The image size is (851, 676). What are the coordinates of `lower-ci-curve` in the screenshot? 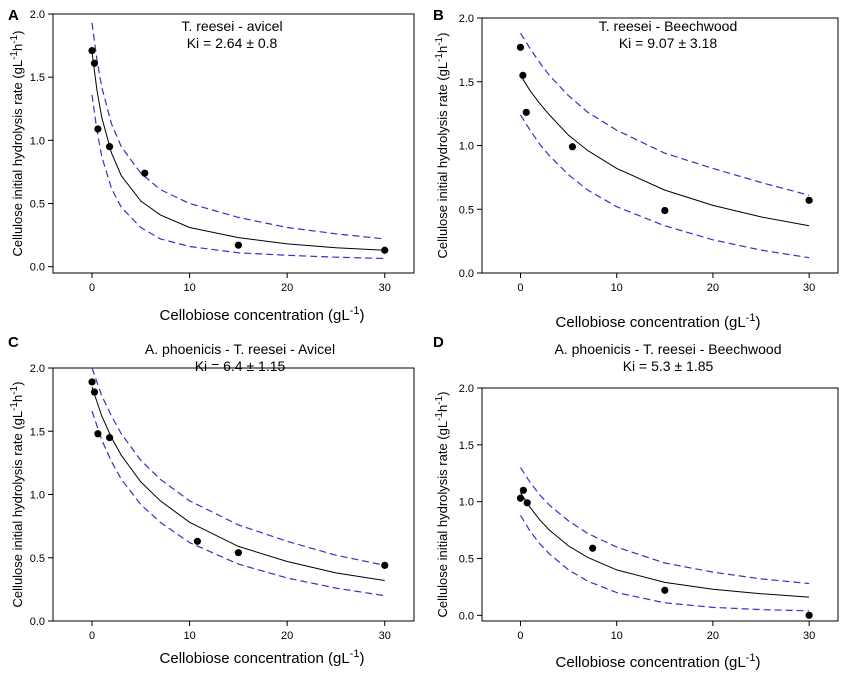 It's located at (238, 503).